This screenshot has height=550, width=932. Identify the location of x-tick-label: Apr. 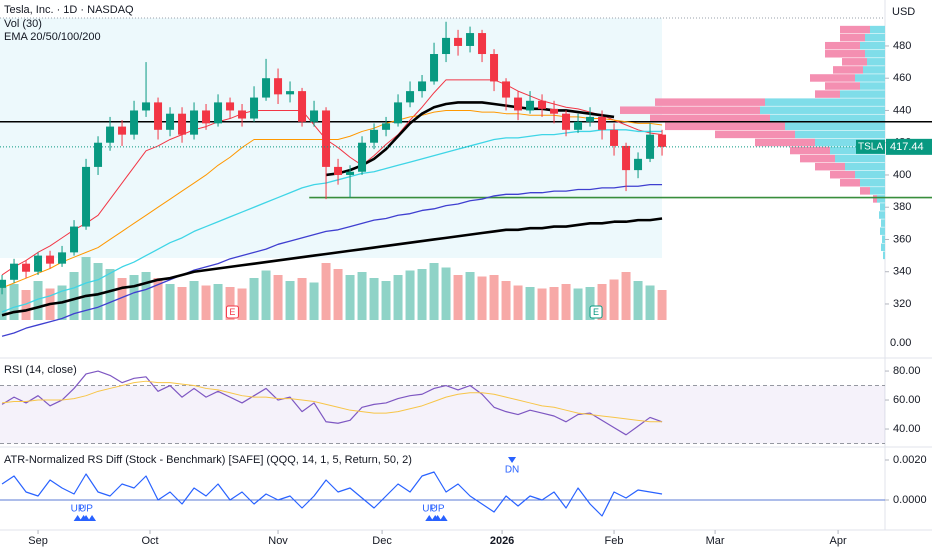
(838, 541).